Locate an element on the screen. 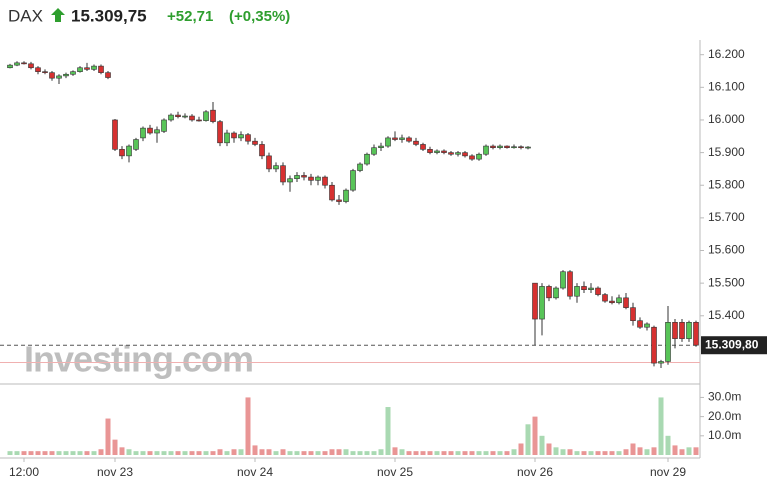 This screenshot has width=784, height=502. y-tick-label: 16.100 is located at coordinates (726, 86).